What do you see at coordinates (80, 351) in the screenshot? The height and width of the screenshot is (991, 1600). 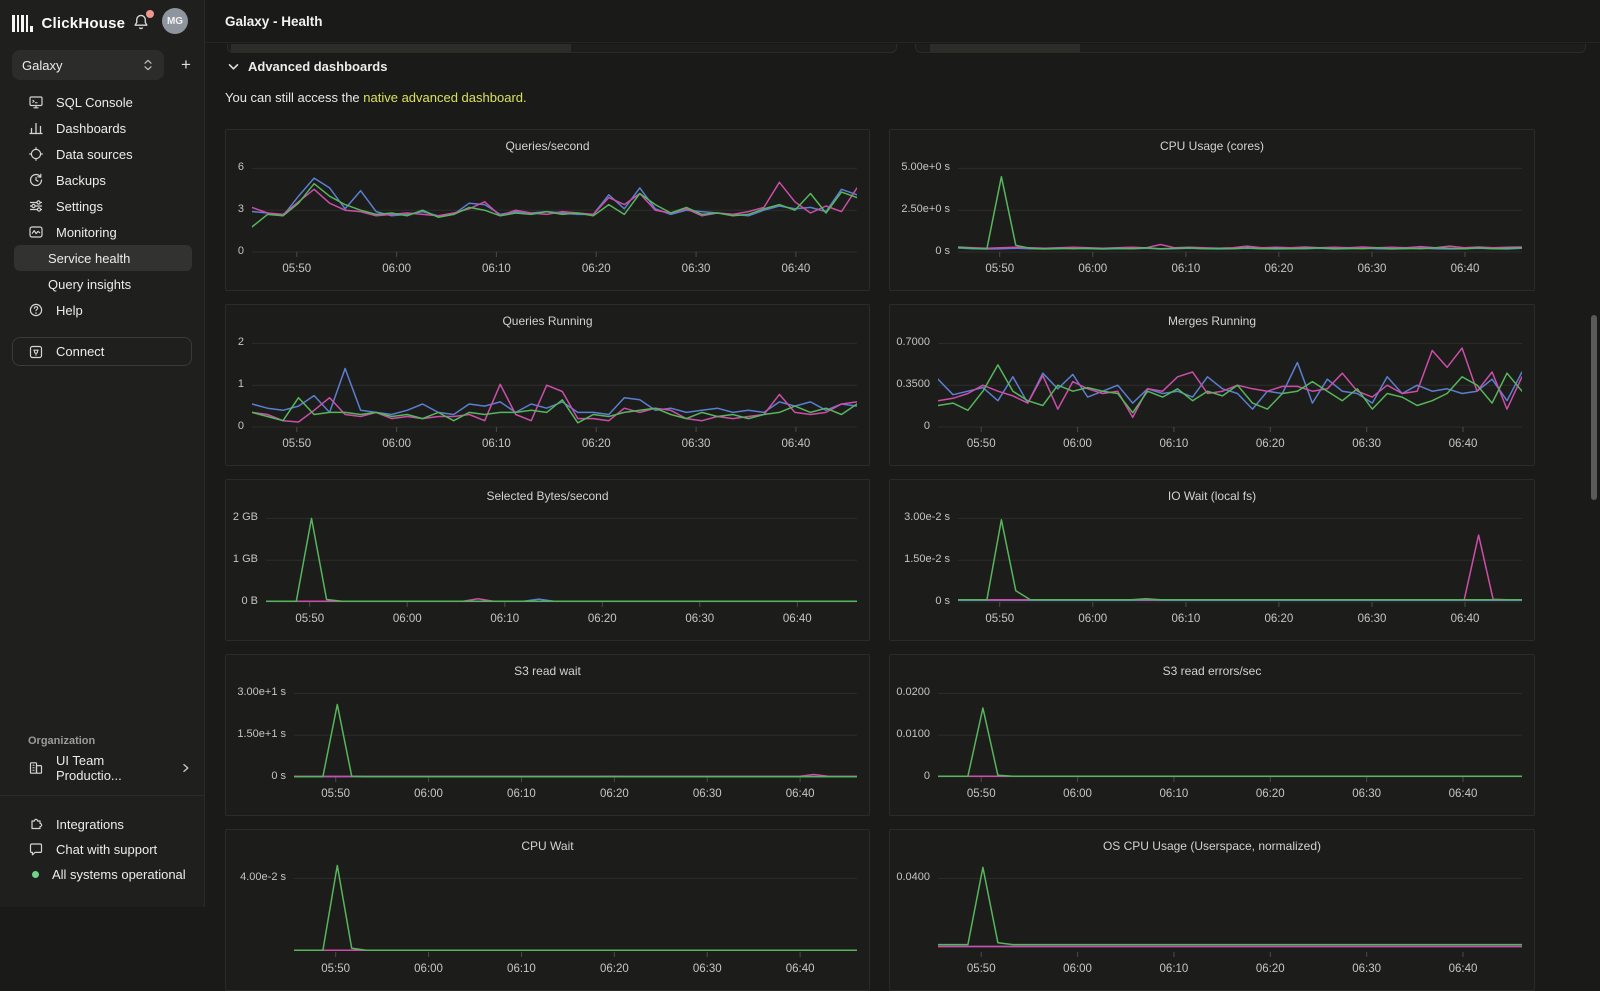 I see `connect-label: Connect` at bounding box center [80, 351].